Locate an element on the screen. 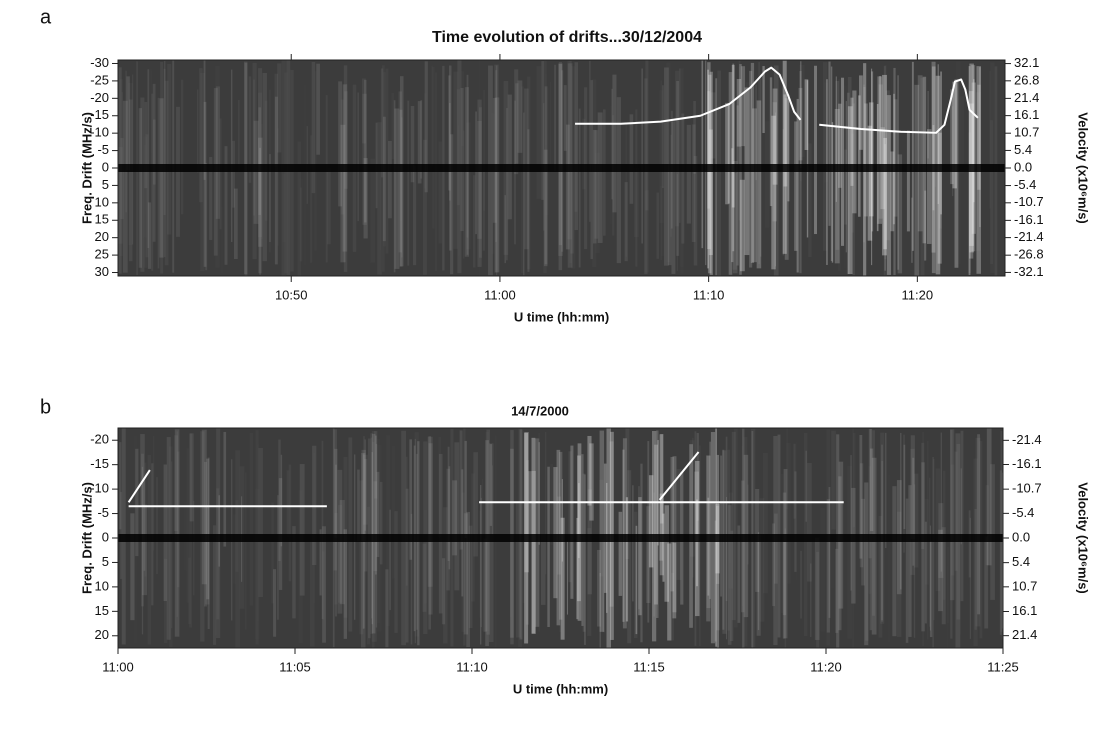  y2-axis-label: Velocity (x10⁶m/s) is located at coordinates (1083, 167).